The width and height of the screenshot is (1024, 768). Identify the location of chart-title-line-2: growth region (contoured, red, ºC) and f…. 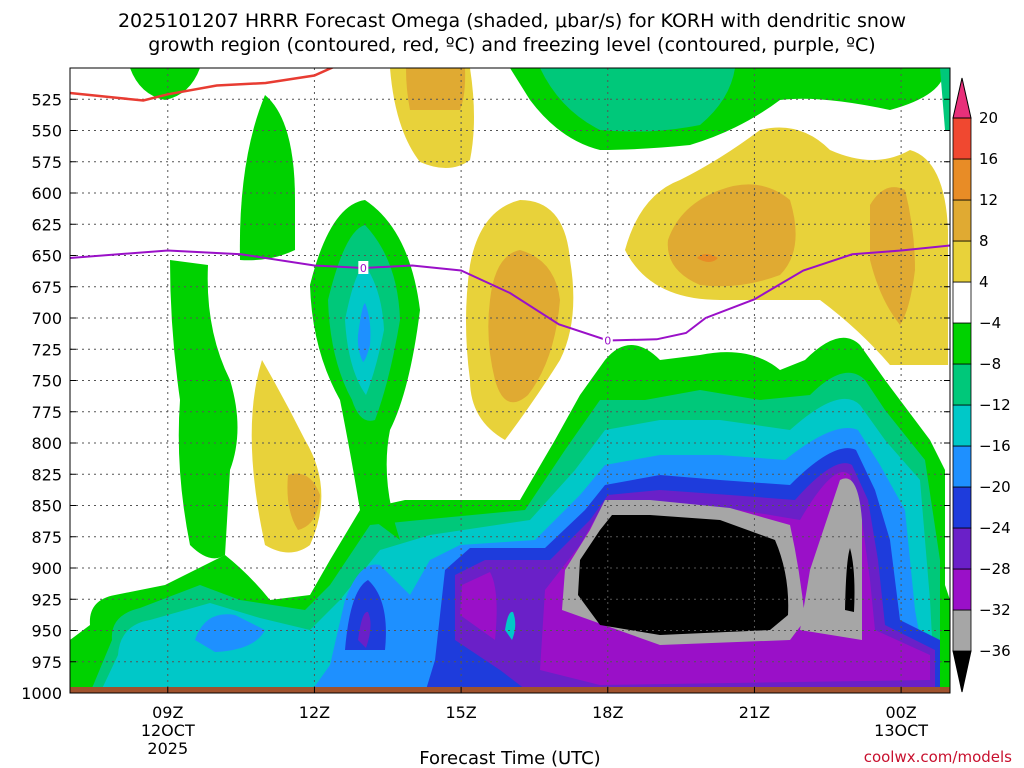
(511, 45).